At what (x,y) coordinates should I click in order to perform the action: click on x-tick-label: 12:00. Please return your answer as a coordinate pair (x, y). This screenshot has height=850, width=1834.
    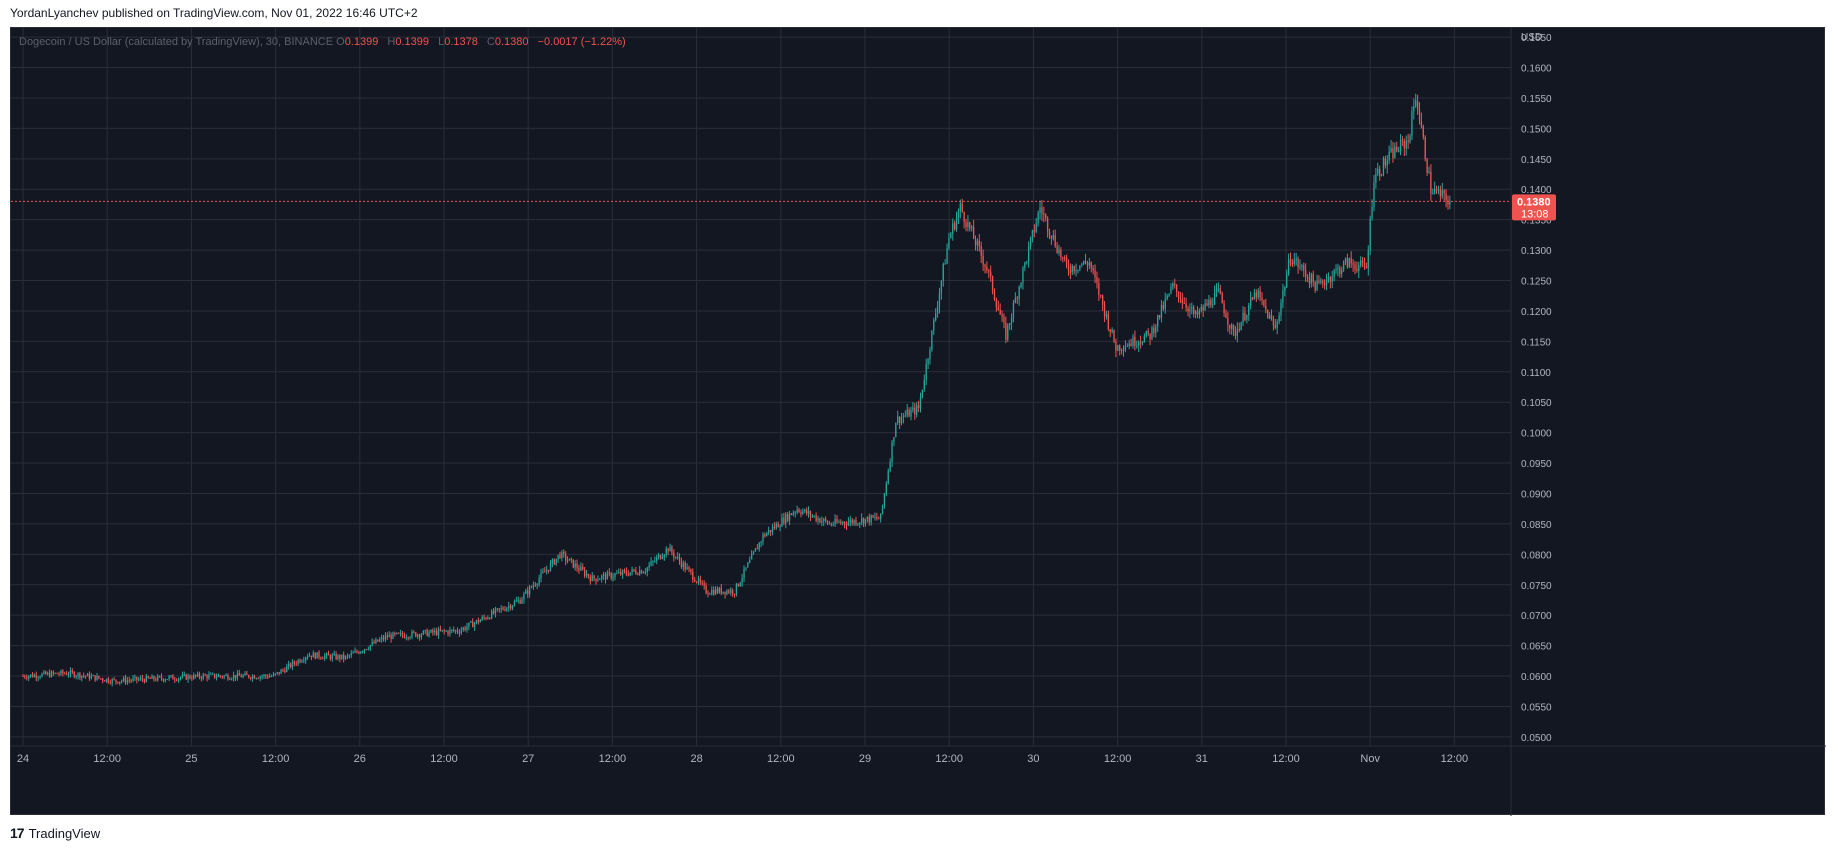
    Looking at the image, I should click on (781, 759).